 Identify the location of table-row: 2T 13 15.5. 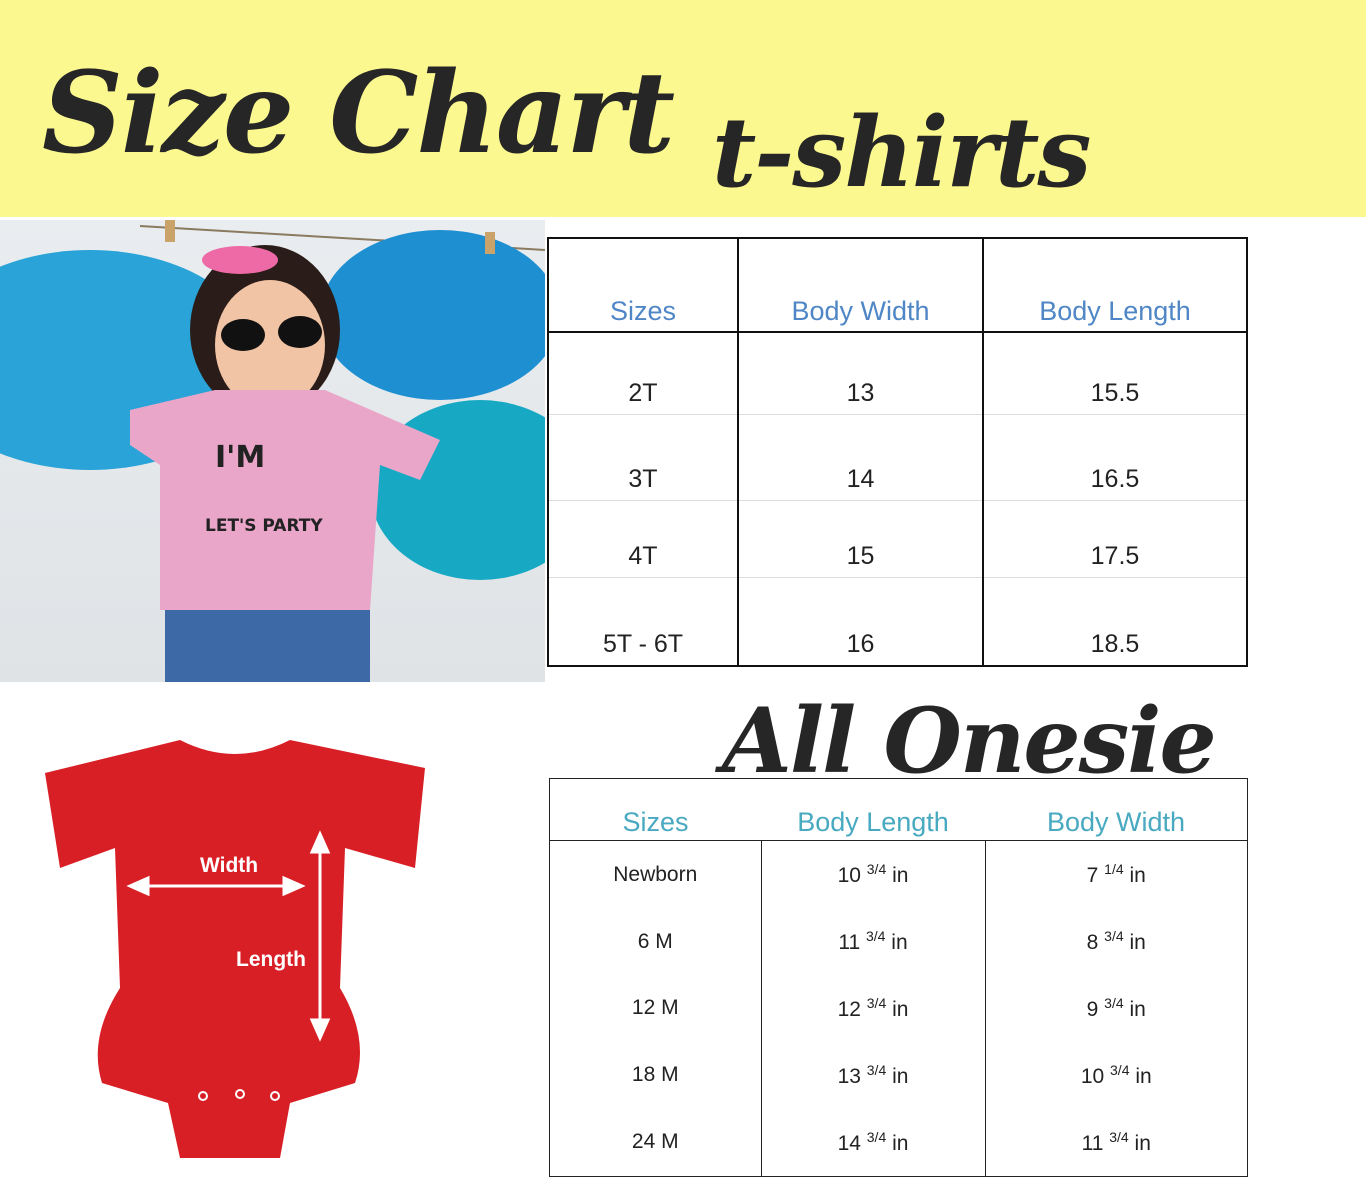
(897, 372).